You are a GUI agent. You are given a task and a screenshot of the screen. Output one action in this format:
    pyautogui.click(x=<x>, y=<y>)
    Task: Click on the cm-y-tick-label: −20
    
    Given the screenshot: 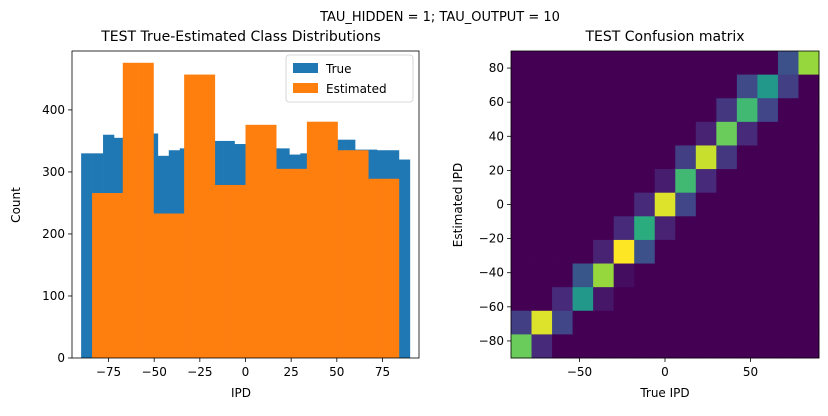 What is the action you would take?
    pyautogui.click(x=491, y=239)
    